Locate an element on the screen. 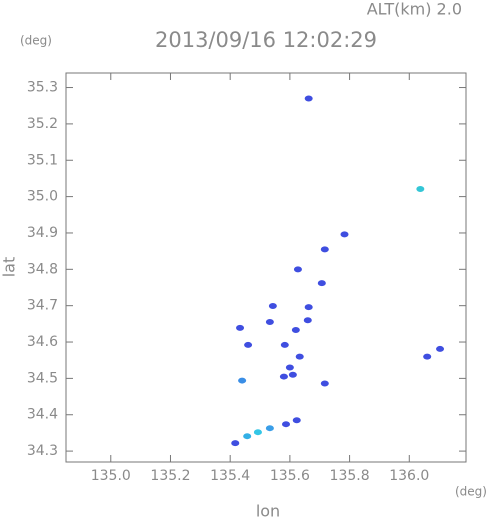 This screenshot has width=491, height=521. y-tick-label: 34.6 is located at coordinates (42, 342).